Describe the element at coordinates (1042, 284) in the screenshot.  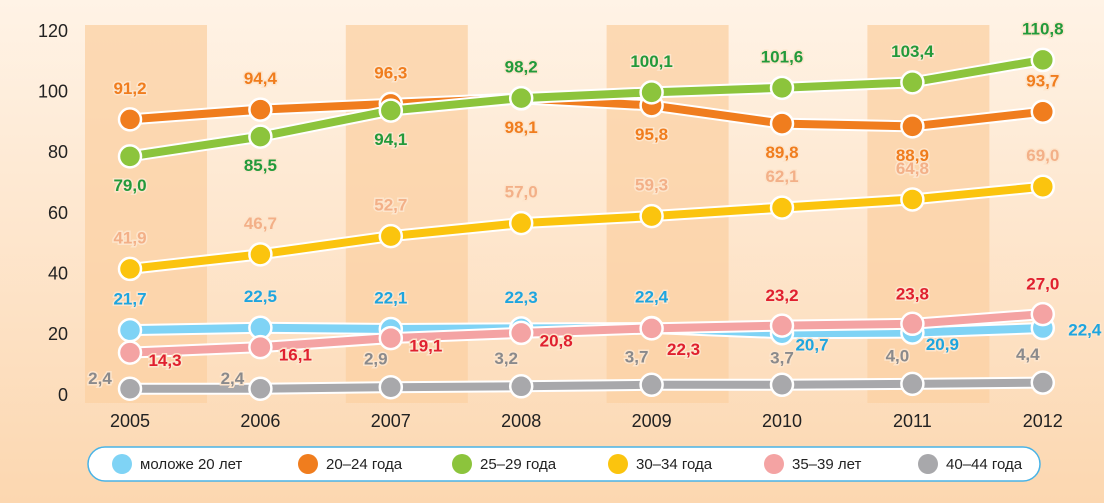
I see `value-label: 27,0` at that location.